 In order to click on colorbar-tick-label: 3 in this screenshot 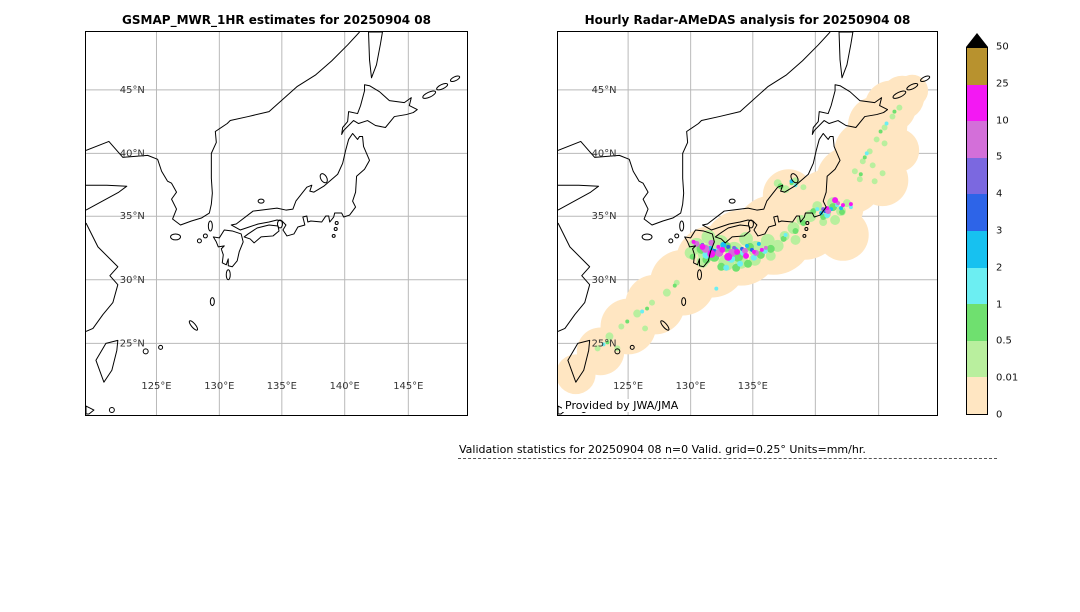, I will do `click(999, 231)`.